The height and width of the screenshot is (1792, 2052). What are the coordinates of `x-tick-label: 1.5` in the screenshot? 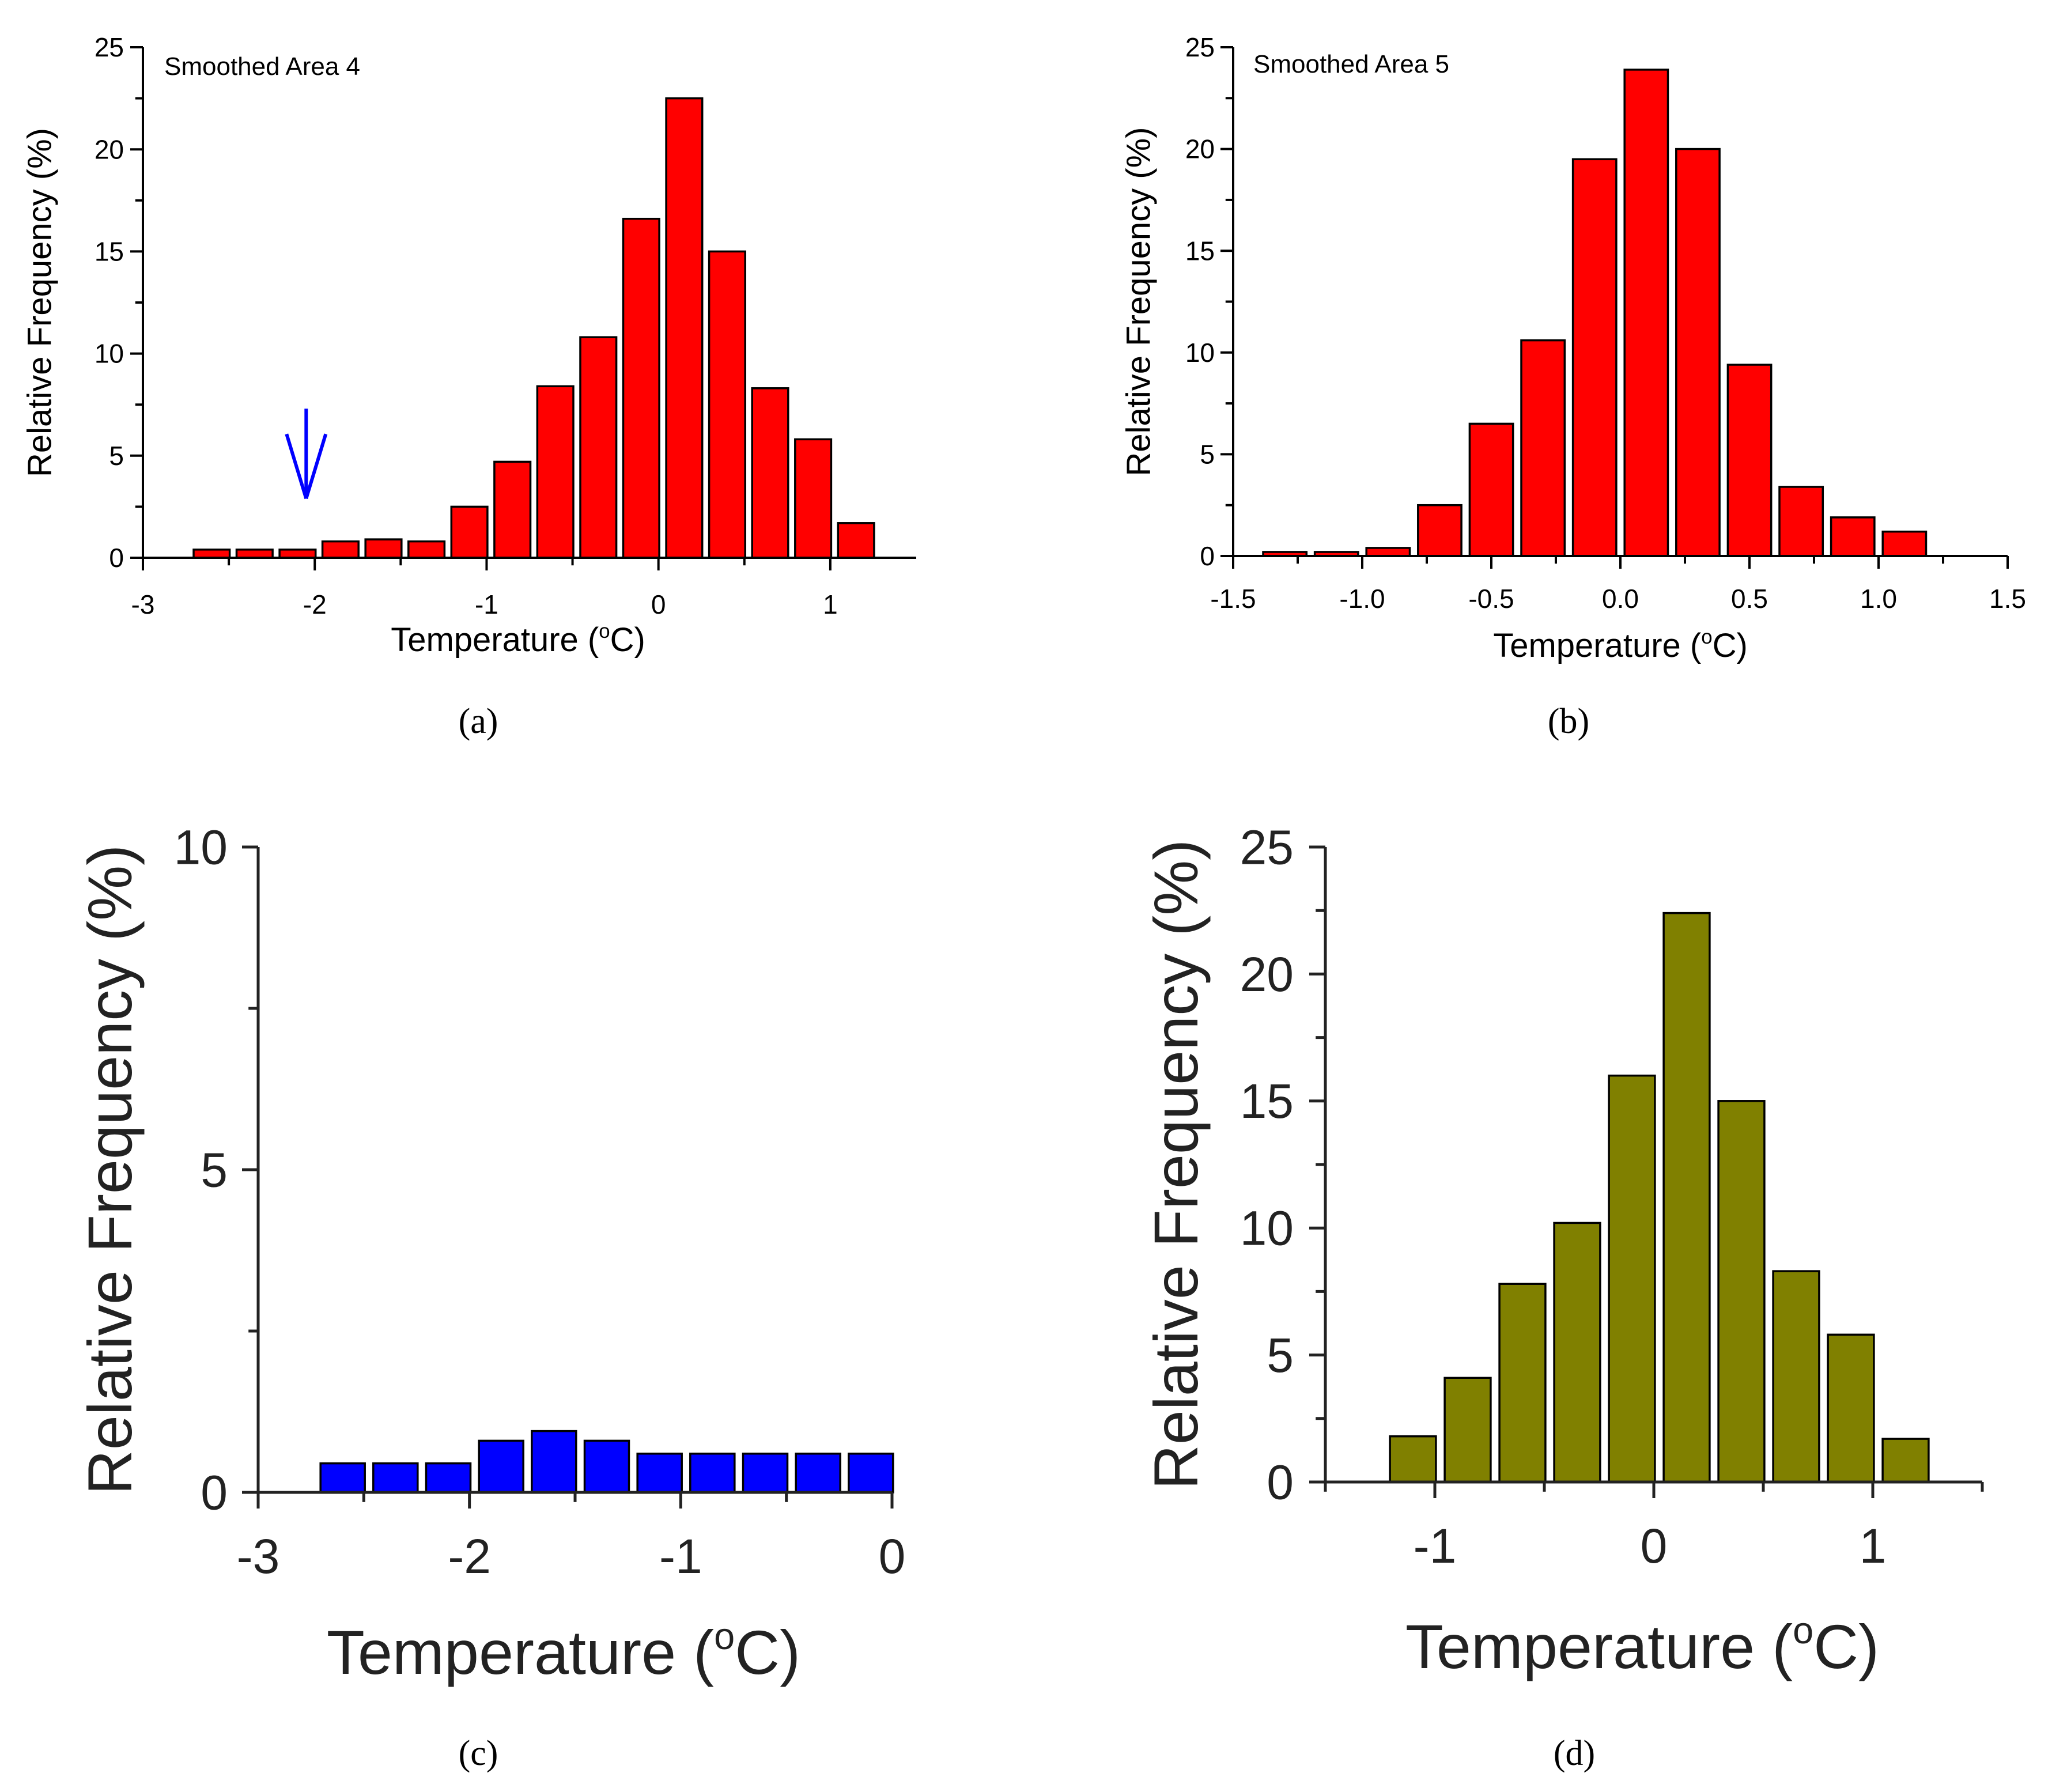 It's located at (2007, 599).